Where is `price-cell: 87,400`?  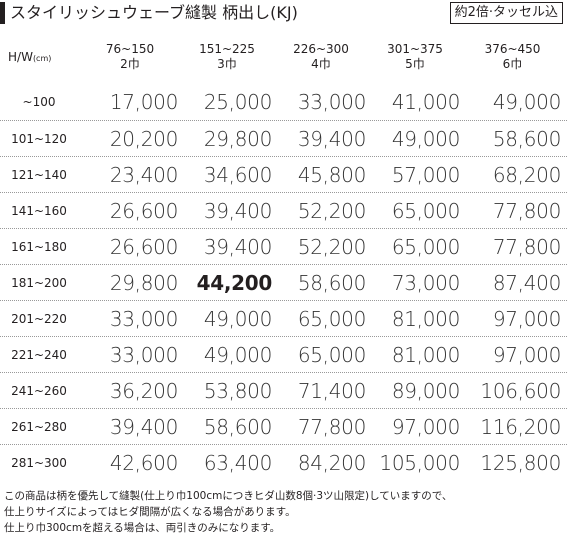
price-cell: 87,400 is located at coordinates (526, 283).